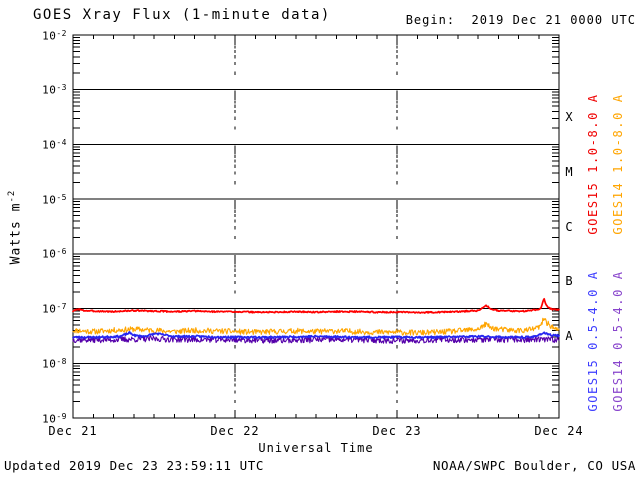  I want to click on series-label: GOES15 0.5-4.0 A, so click(593, 341).